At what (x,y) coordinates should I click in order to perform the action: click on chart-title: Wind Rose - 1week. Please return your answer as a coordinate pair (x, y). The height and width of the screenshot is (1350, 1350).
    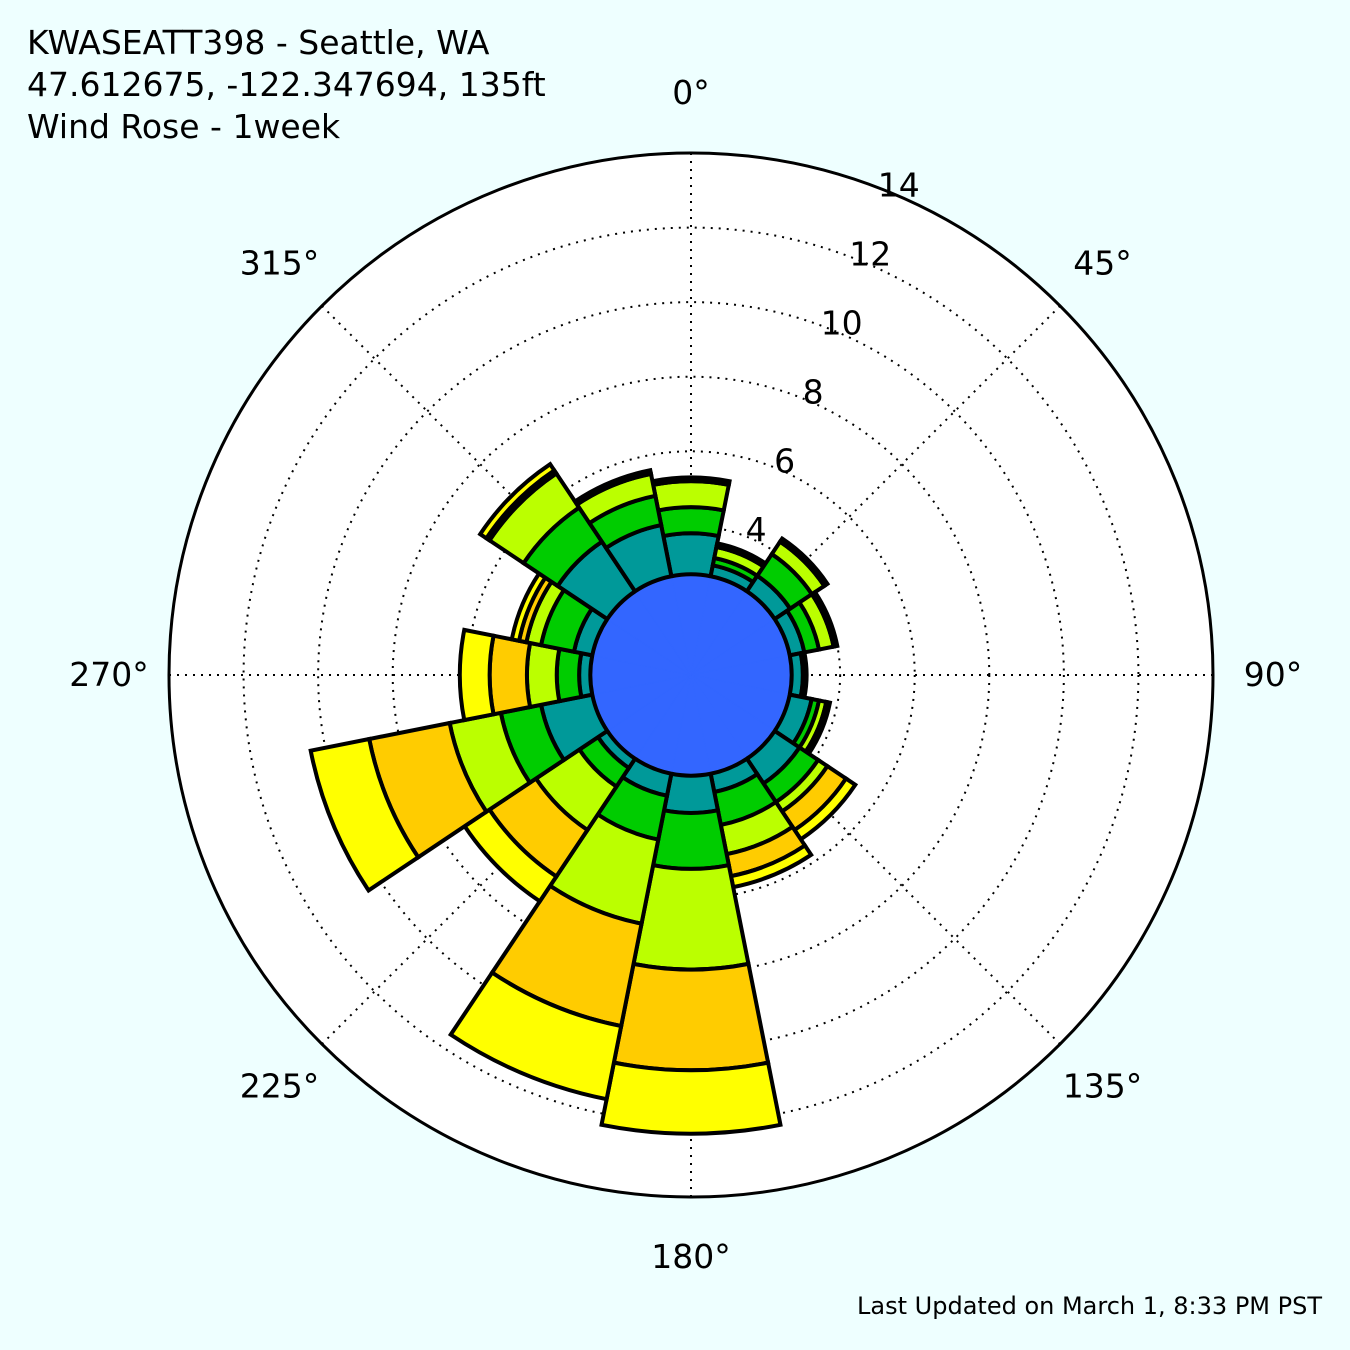
    Looking at the image, I should click on (184, 126).